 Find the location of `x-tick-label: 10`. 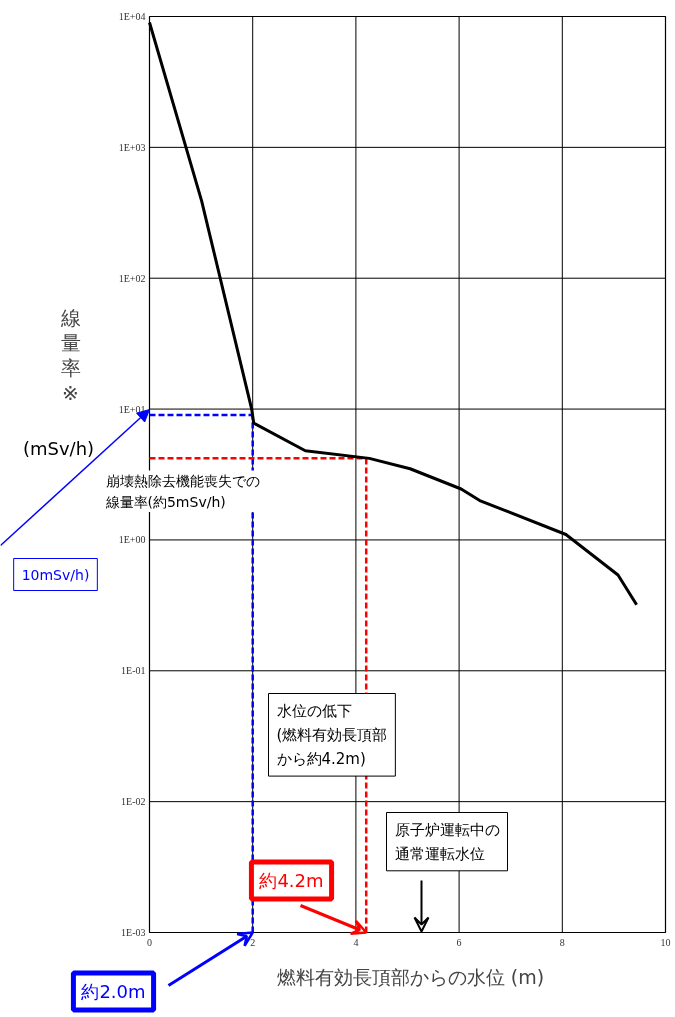

x-tick-label: 10 is located at coordinates (665, 942).